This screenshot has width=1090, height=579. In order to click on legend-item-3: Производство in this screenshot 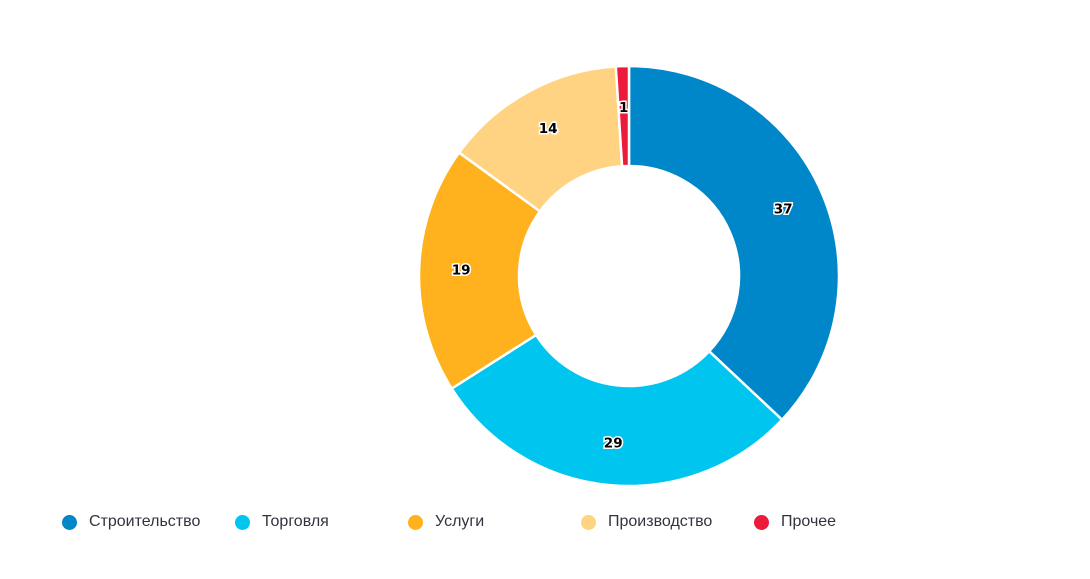, I will do `click(667, 522)`.